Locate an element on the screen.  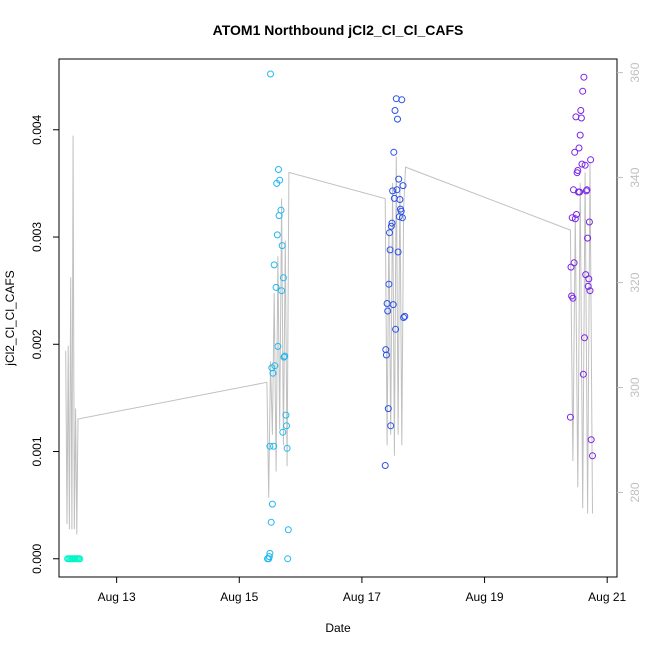
y-tick-label: 0.003 is located at coordinates (37, 237).